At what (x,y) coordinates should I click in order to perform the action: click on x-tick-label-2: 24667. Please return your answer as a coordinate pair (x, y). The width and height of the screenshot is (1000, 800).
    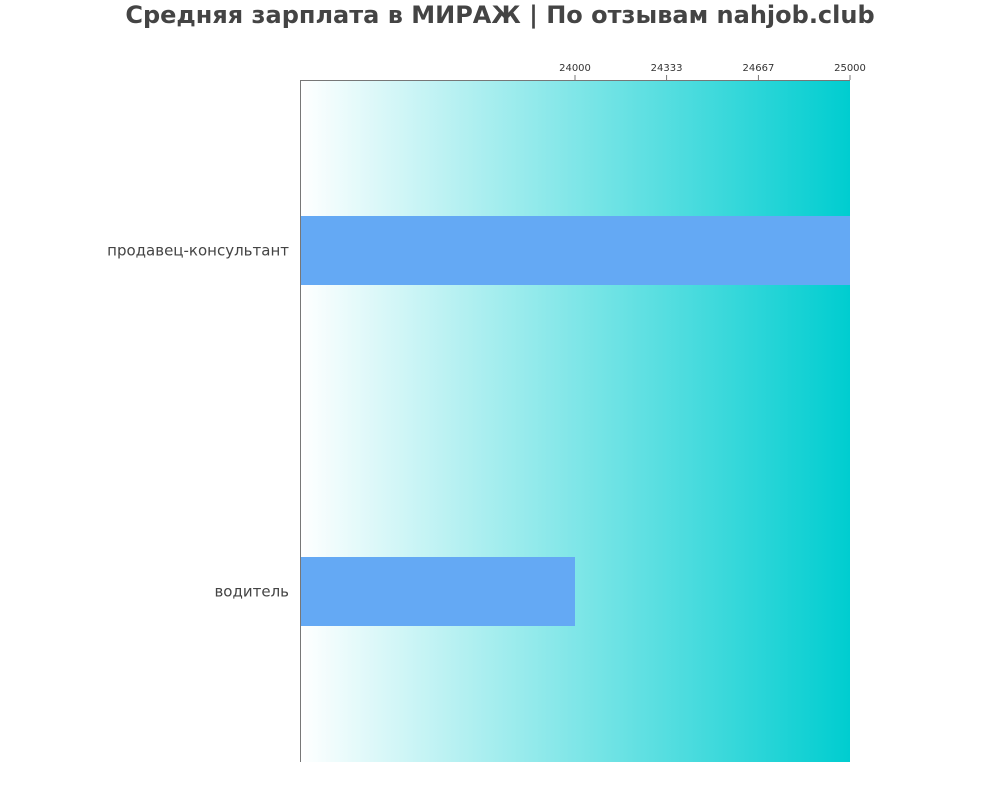
    Looking at the image, I should click on (759, 68).